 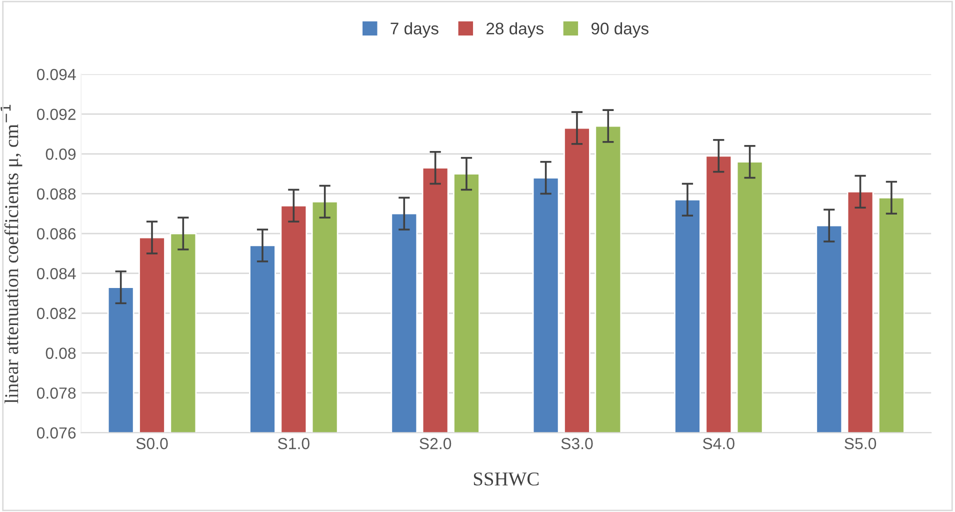 What do you see at coordinates (619, 30) in the screenshot?
I see `legend-label: 90 days` at bounding box center [619, 30].